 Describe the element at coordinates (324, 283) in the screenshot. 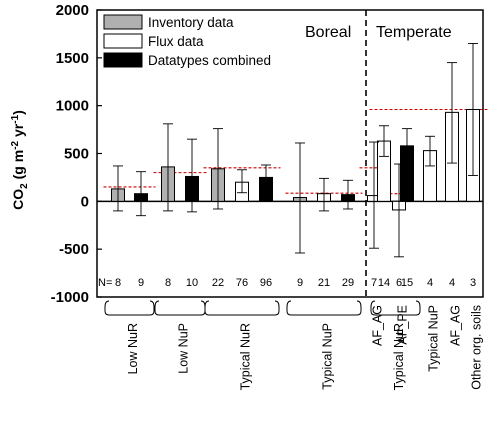

I see `n-label: 21` at that location.